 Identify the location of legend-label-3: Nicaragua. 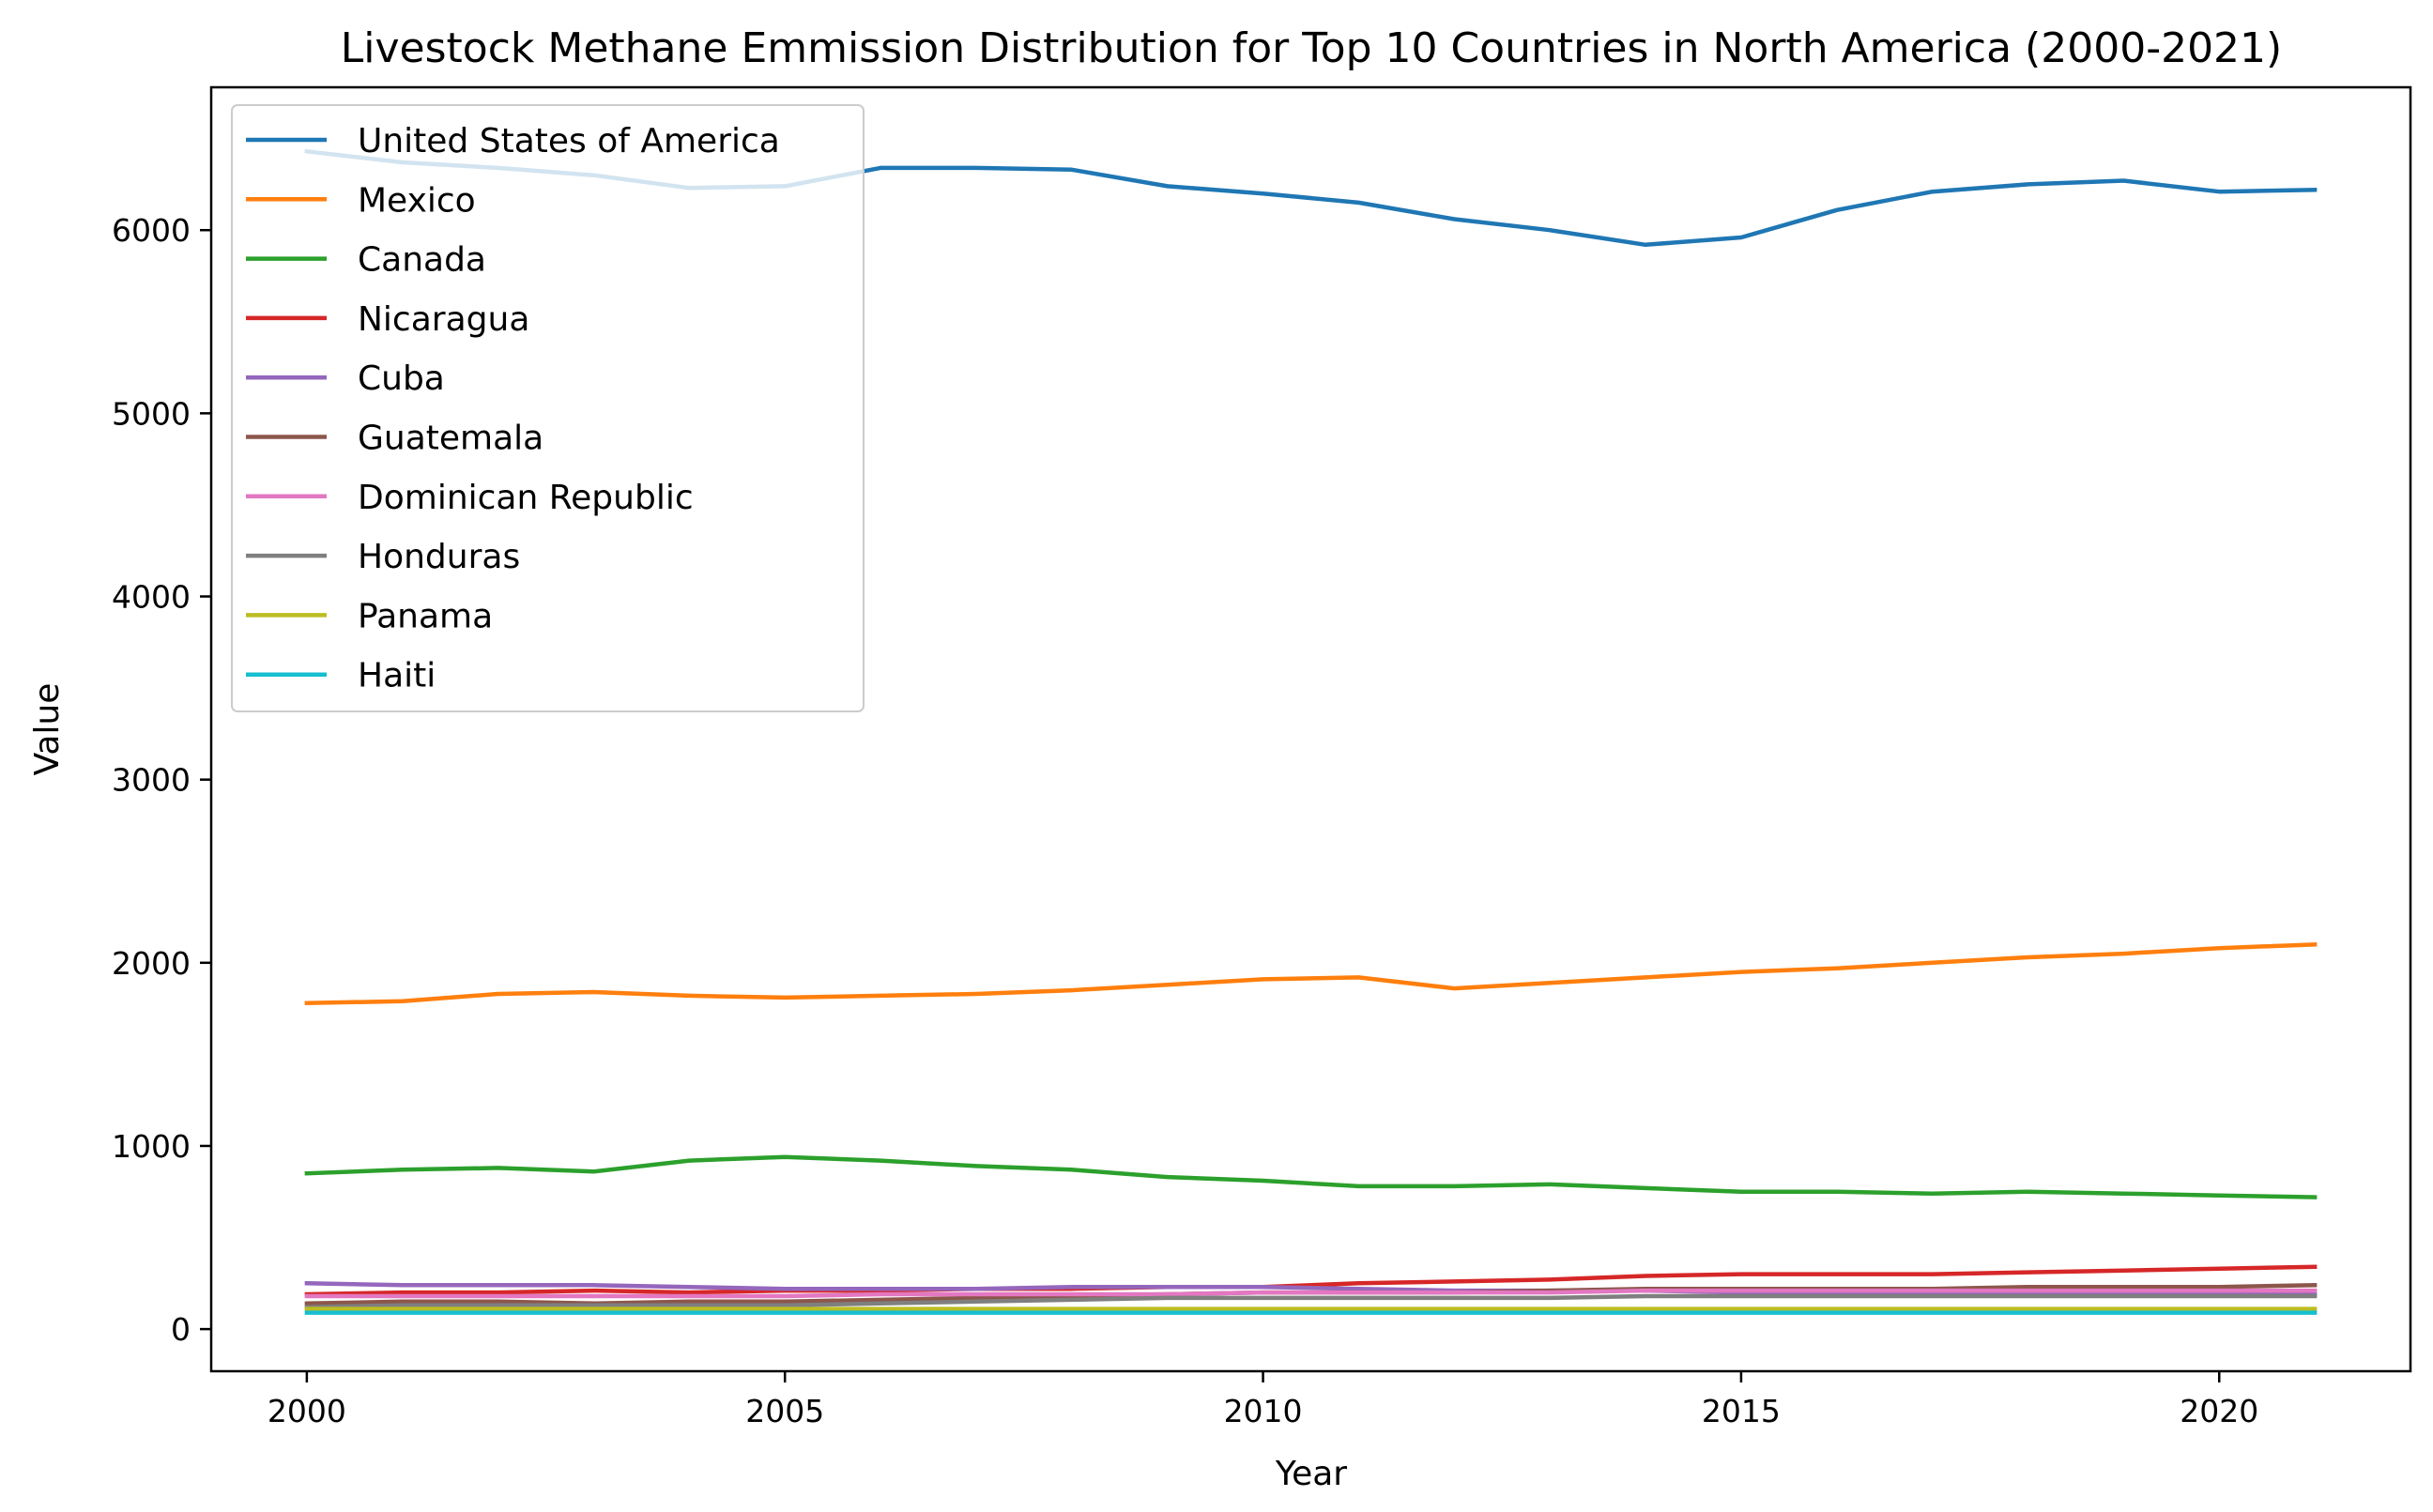
(444, 319).